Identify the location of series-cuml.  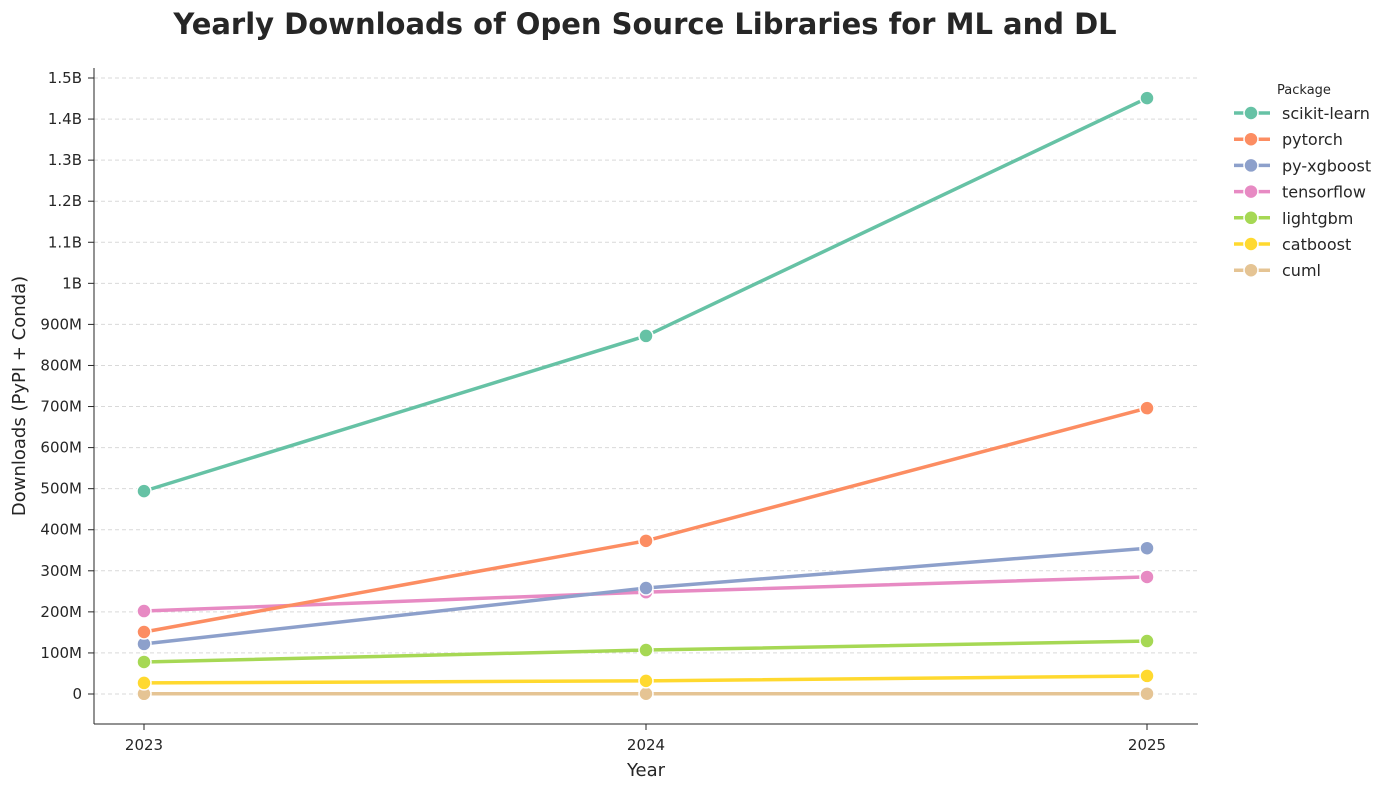
(645, 694).